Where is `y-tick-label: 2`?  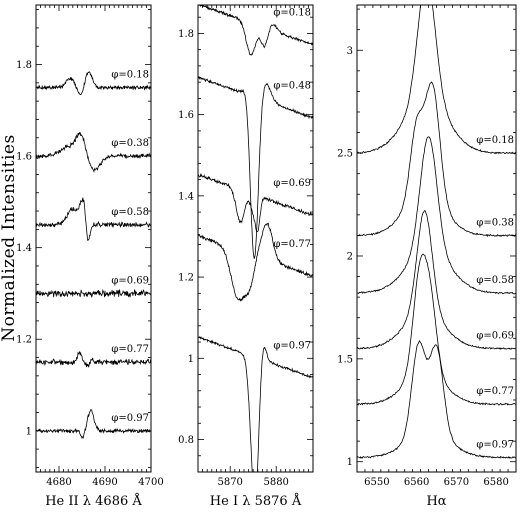
y-tick-label: 2 is located at coordinates (350, 256).